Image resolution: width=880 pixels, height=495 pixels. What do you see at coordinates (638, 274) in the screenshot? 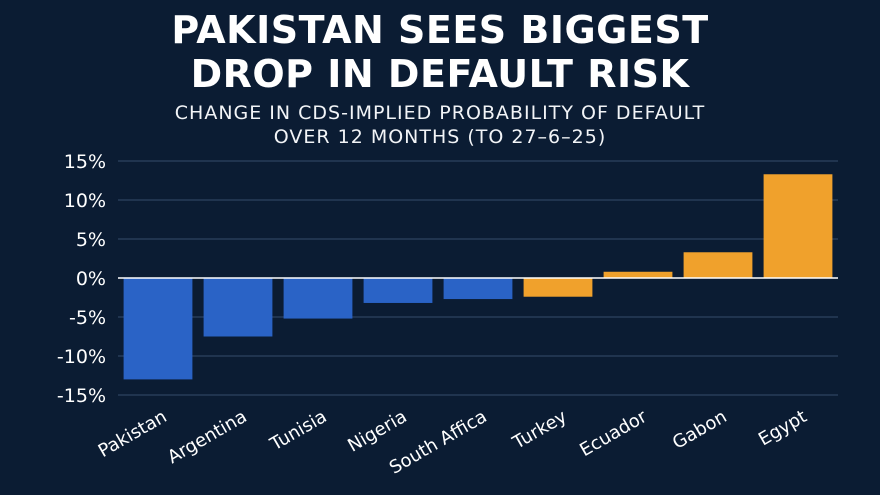
I see `bar-ecuador` at bounding box center [638, 274].